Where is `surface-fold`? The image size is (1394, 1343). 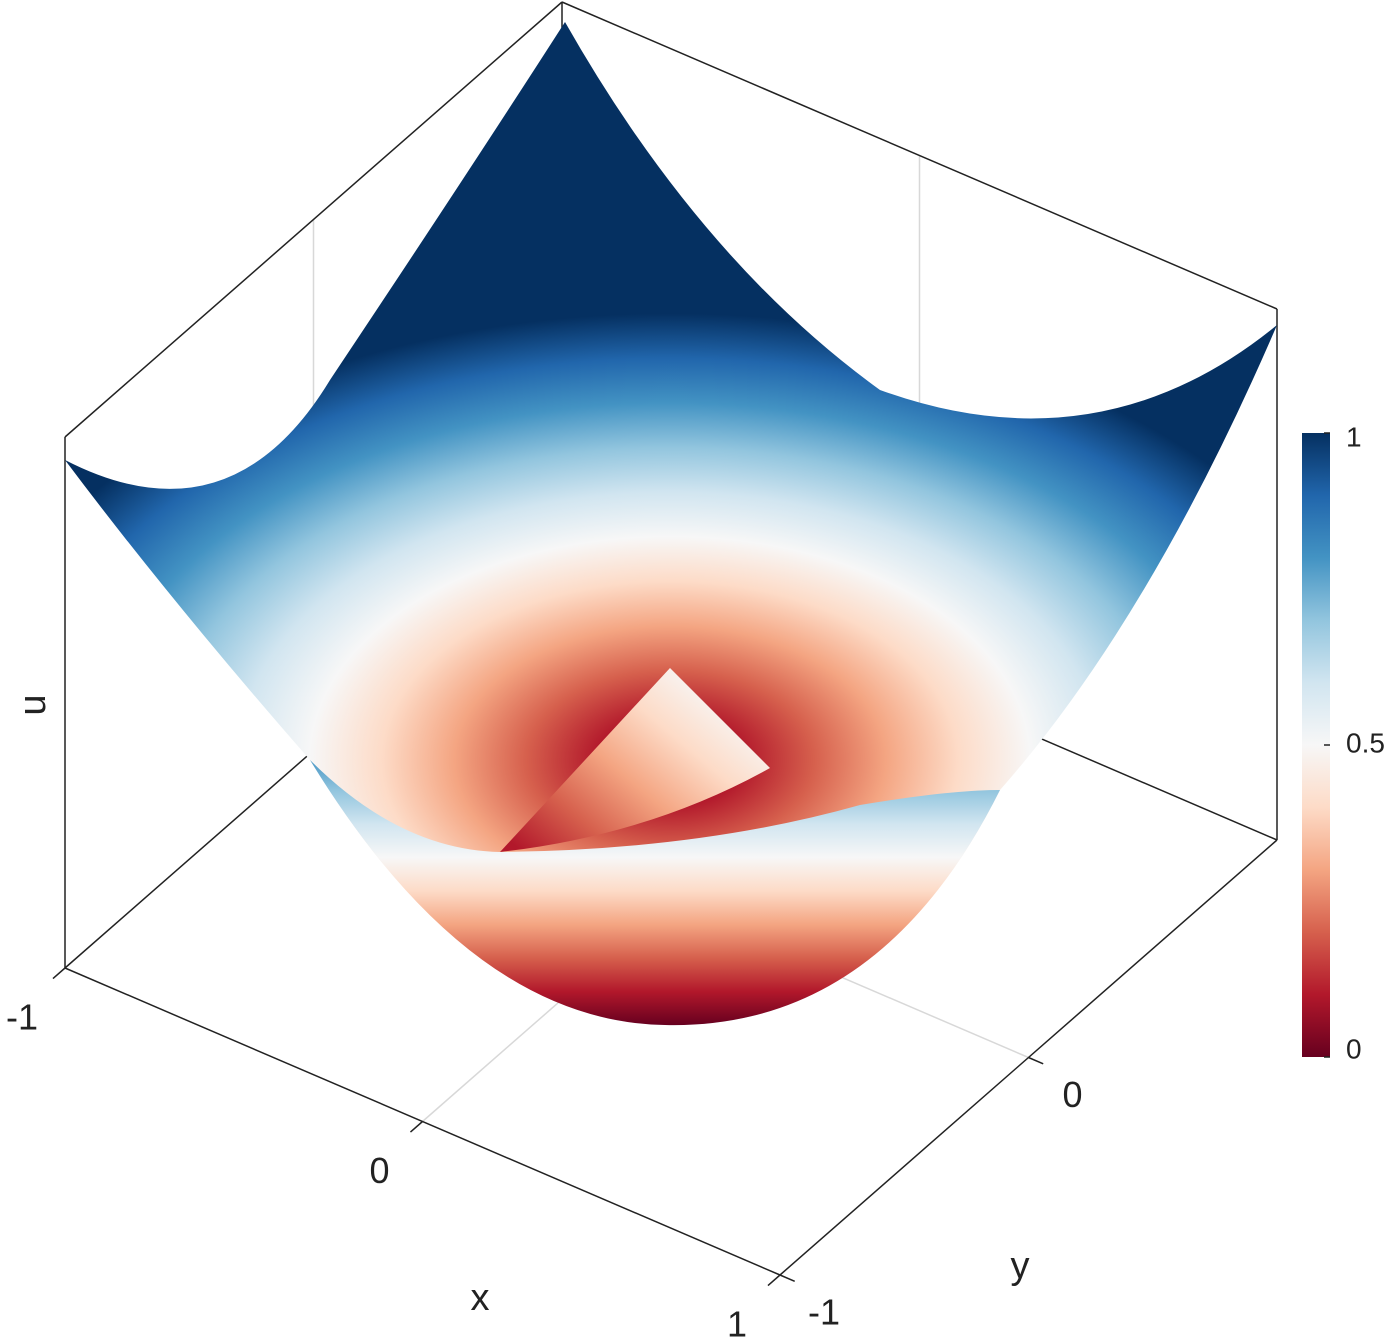 surface-fold is located at coordinates (635, 760).